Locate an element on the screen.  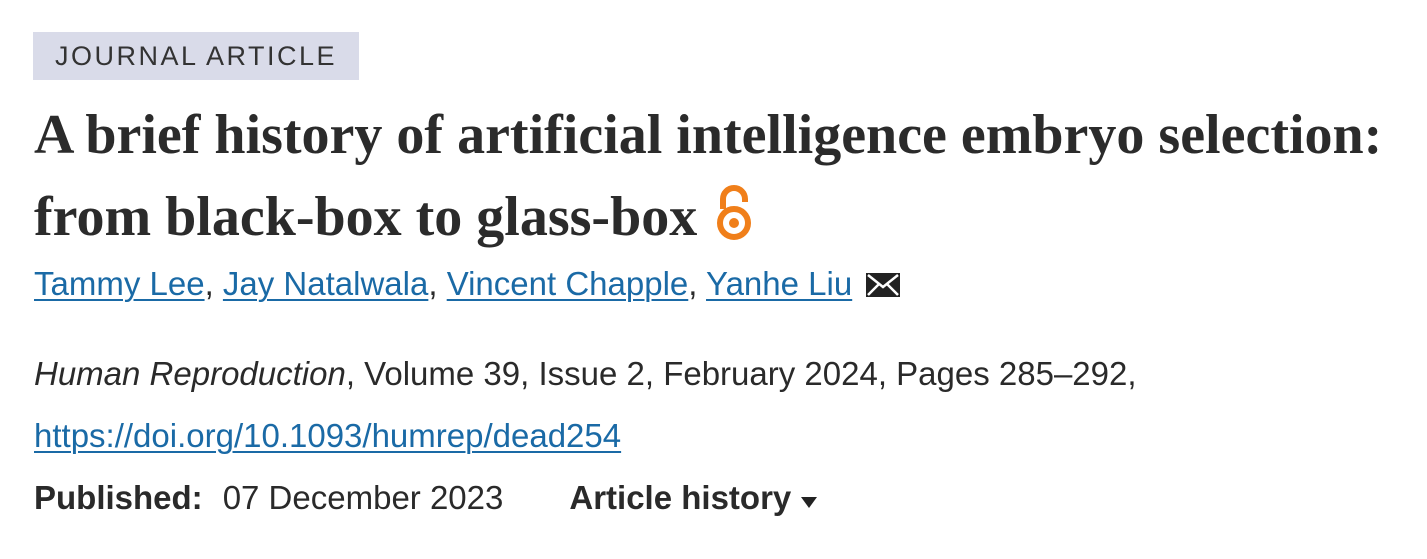
article-history-label: Article history is located at coordinates (680, 497).